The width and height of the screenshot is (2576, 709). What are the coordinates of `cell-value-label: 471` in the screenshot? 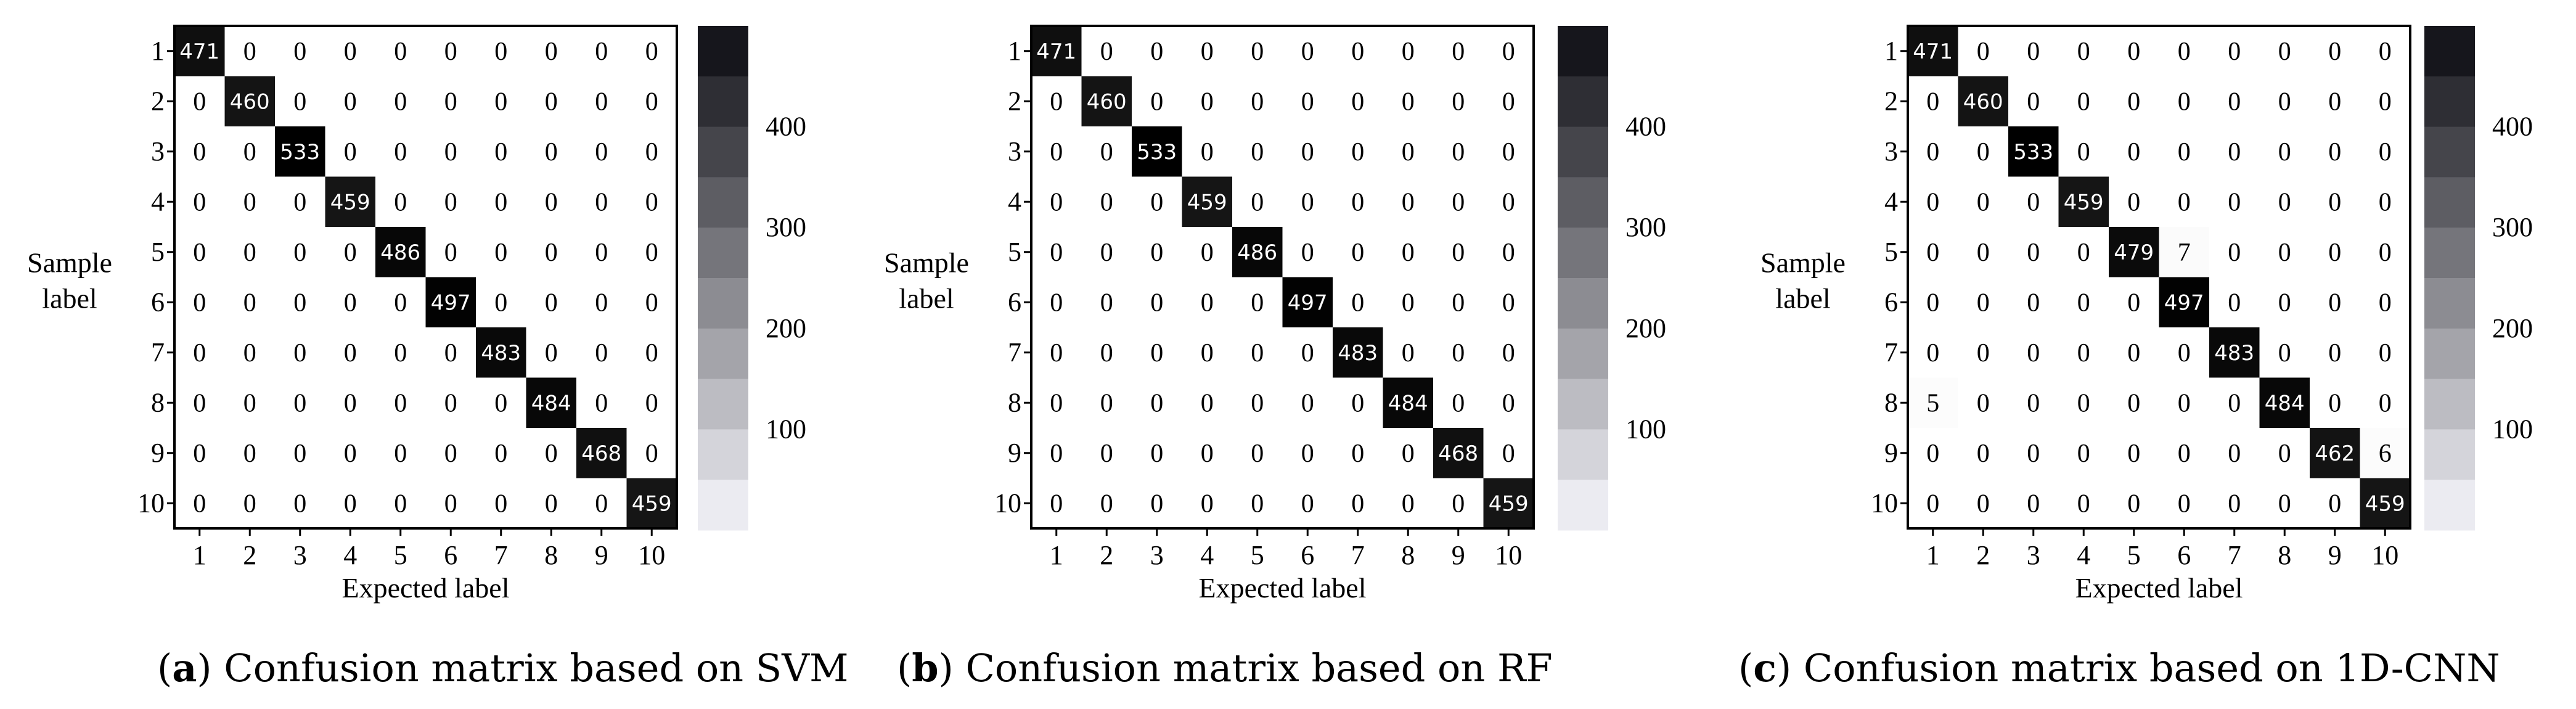 It's located at (199, 51).